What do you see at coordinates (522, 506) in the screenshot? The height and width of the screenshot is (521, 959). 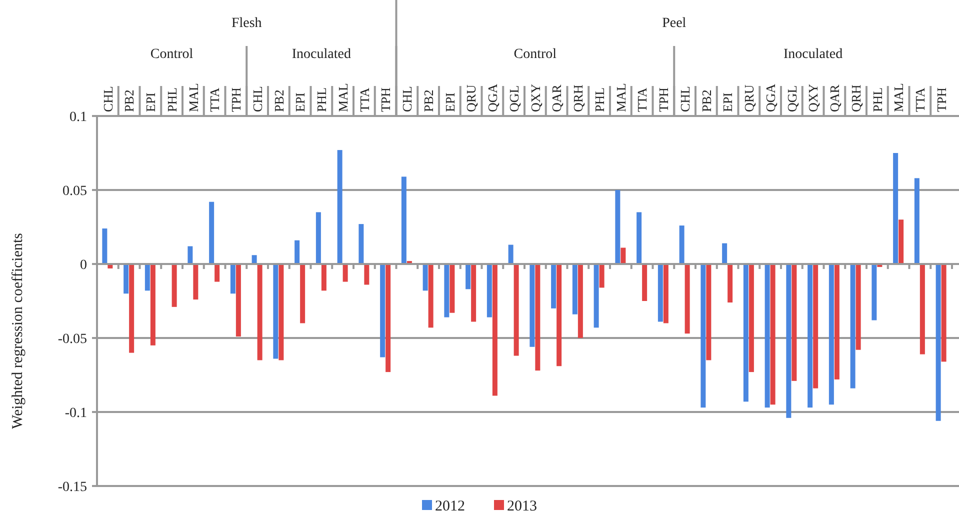 I see `legend-label: 2013` at bounding box center [522, 506].